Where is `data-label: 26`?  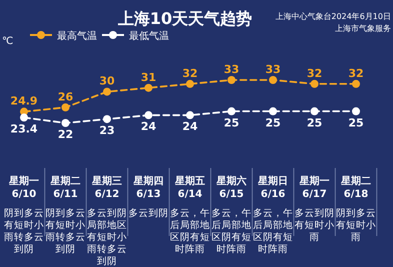
data-label: 26 is located at coordinates (66, 97).